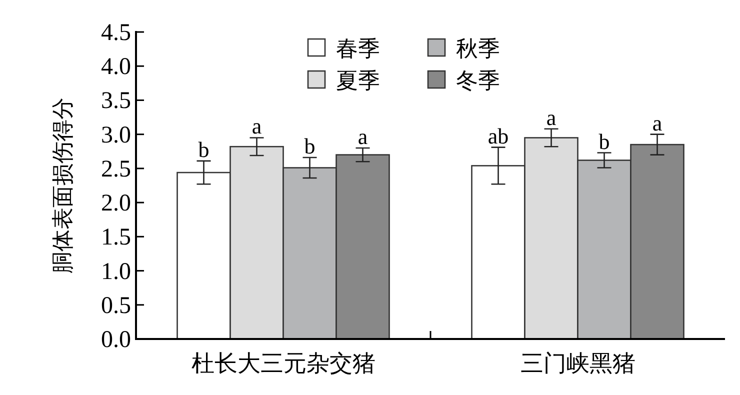 The width and height of the screenshot is (740, 395). Describe the element at coordinates (578, 363) in the screenshot. I see `x-tick-label: 三门峡黑猪` at that location.